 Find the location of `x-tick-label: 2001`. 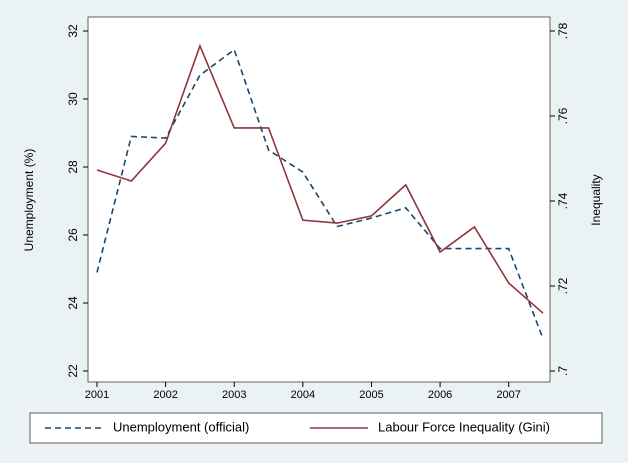

x-tick-label: 2001 is located at coordinates (97, 395).